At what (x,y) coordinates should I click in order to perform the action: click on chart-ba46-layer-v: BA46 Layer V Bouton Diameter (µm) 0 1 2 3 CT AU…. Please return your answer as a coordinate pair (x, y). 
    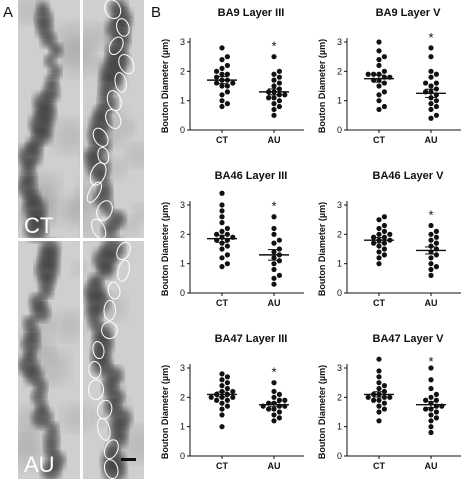
    Looking at the image, I should click on (394, 240).